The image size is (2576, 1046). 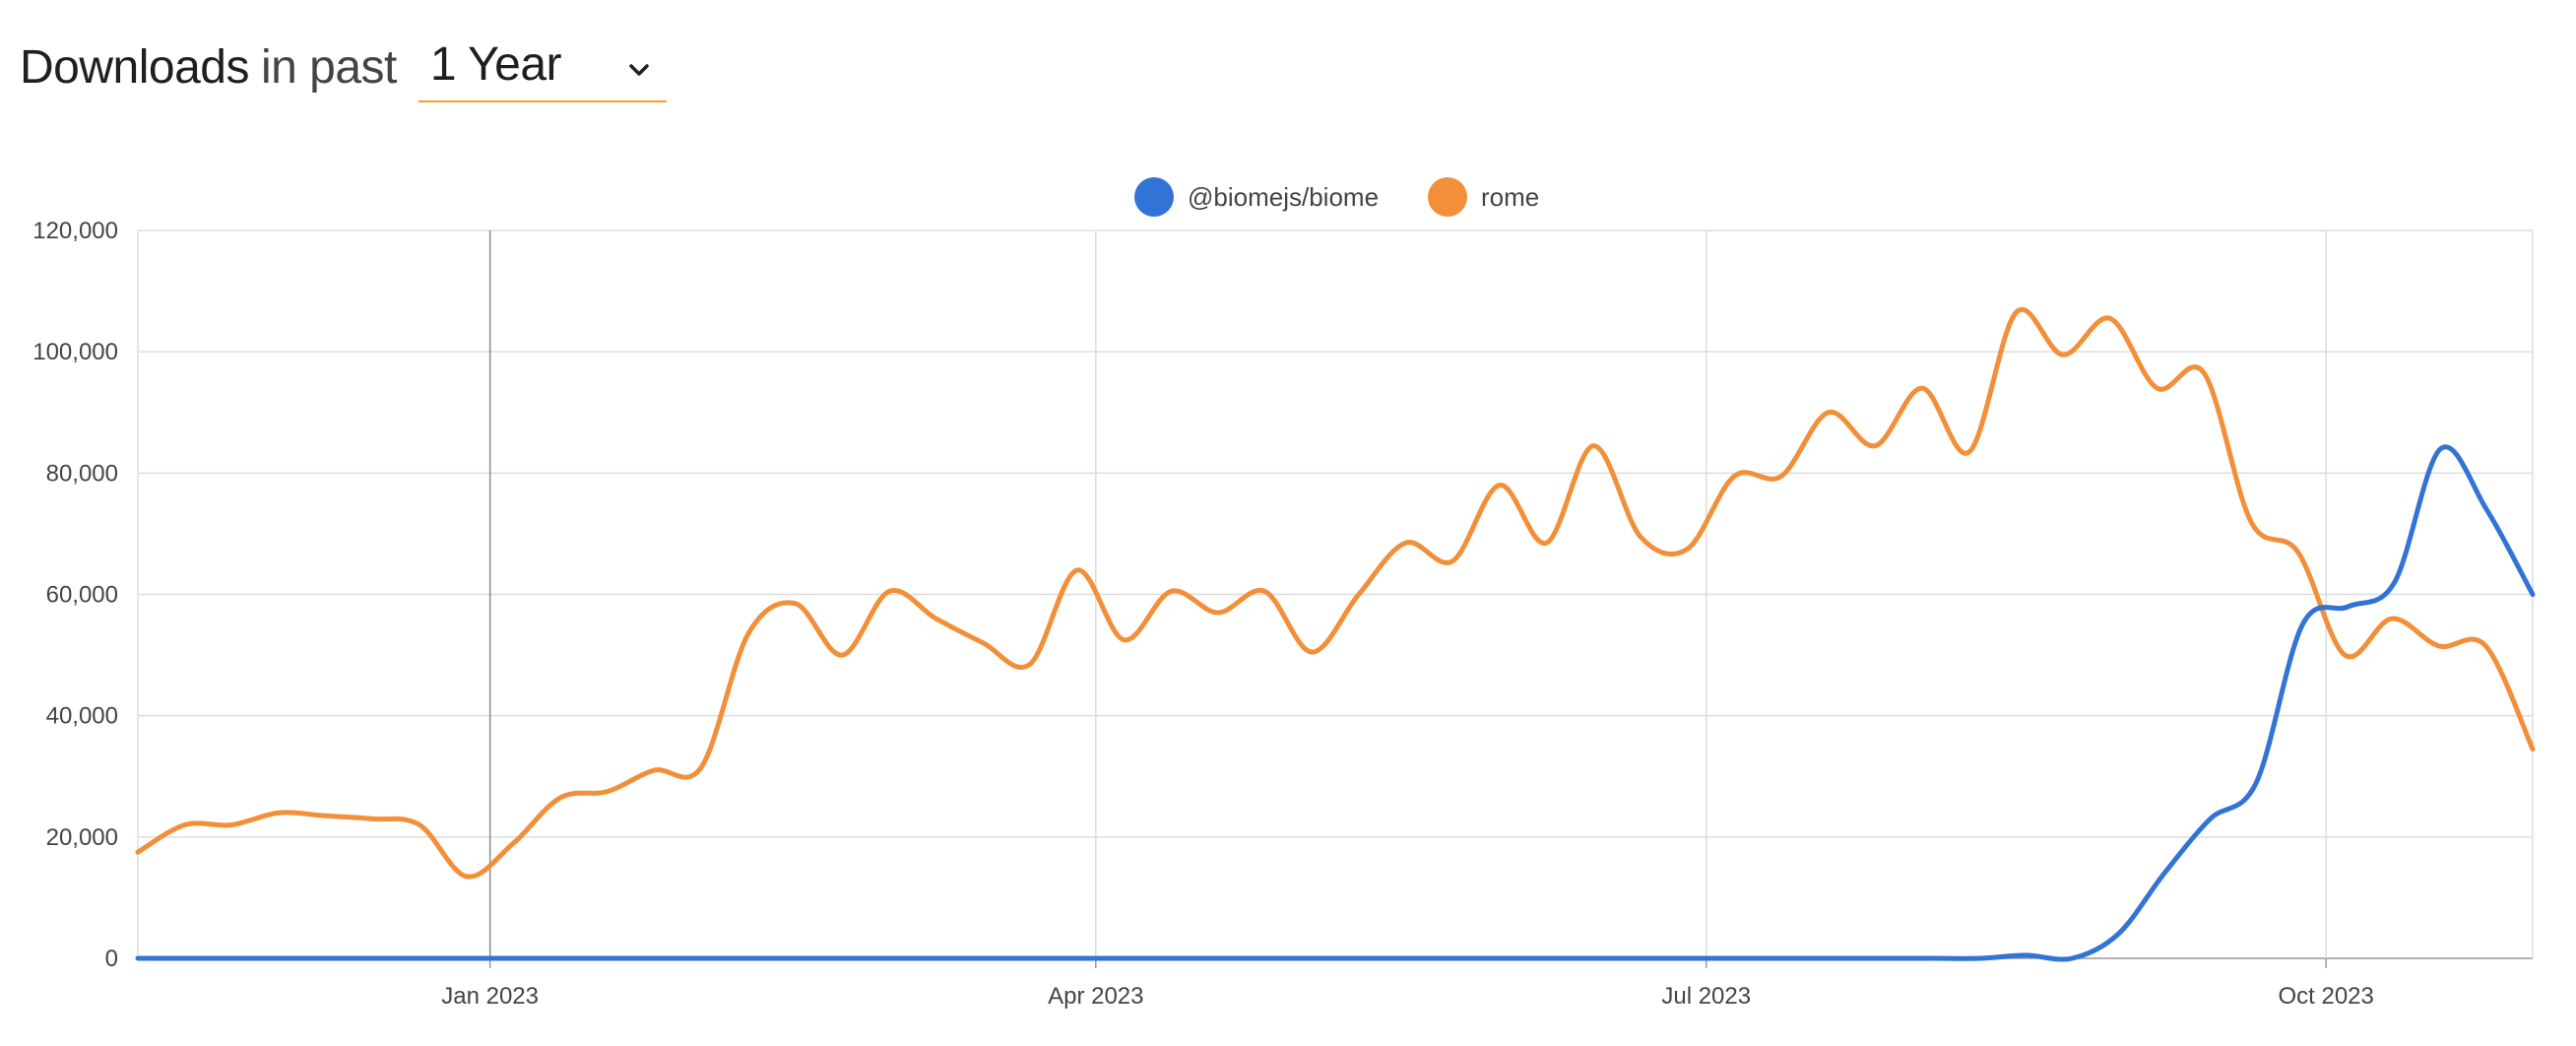 I want to click on in-past-label: in past, so click(x=328, y=67).